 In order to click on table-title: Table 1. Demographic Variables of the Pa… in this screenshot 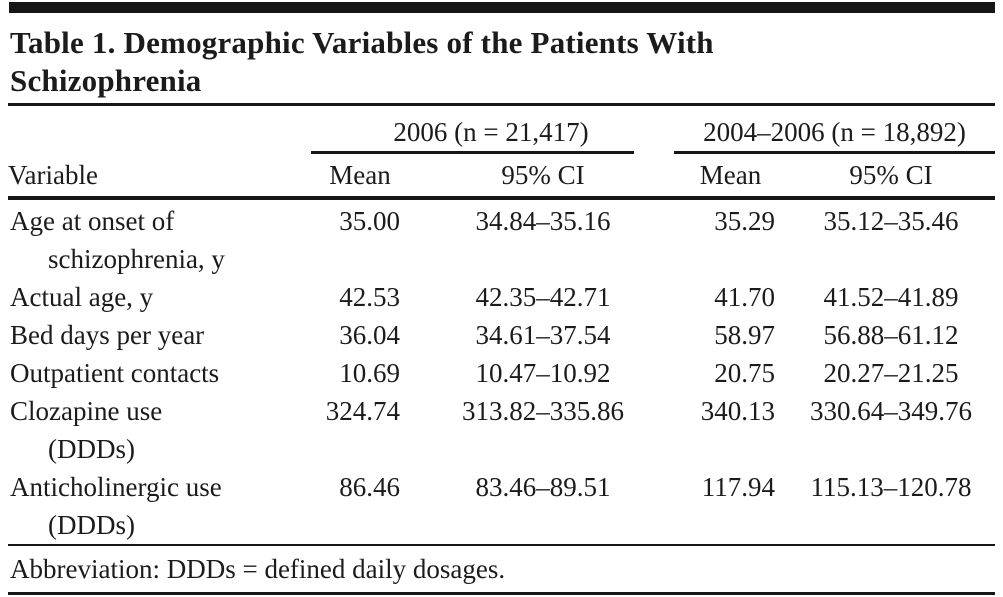, I will do `click(502, 62)`.